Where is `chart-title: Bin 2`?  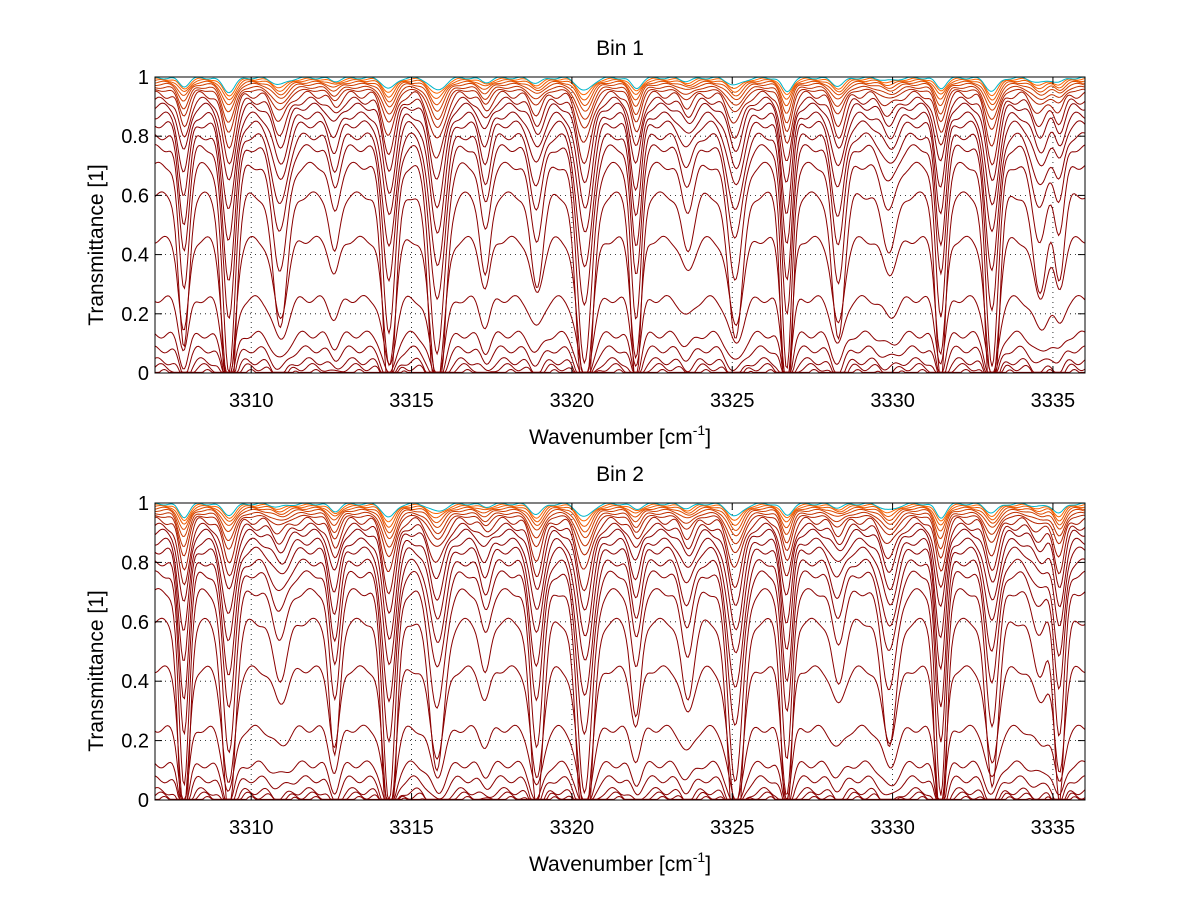
chart-title: Bin 2 is located at coordinates (620, 474).